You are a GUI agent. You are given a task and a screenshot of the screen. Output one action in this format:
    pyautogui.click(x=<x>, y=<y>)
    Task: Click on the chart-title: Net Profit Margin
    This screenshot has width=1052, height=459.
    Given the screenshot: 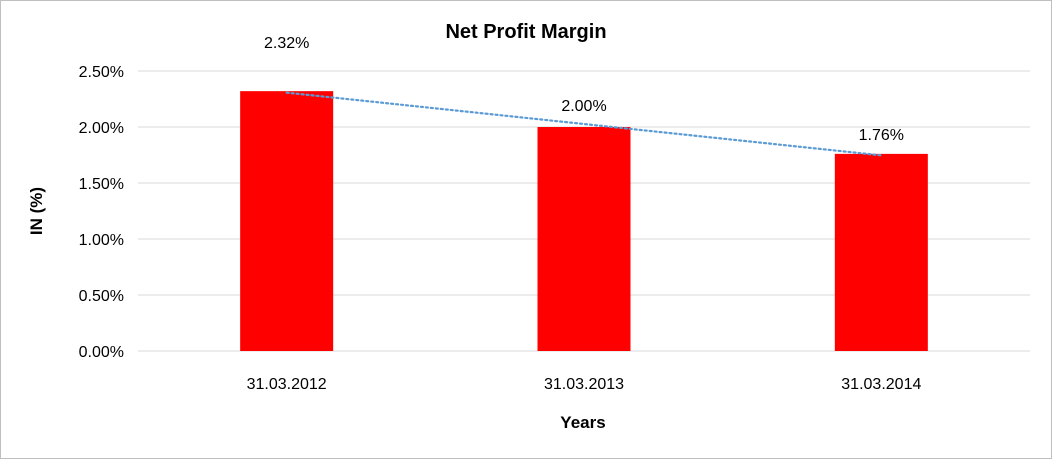 What is the action you would take?
    pyautogui.click(x=525, y=32)
    